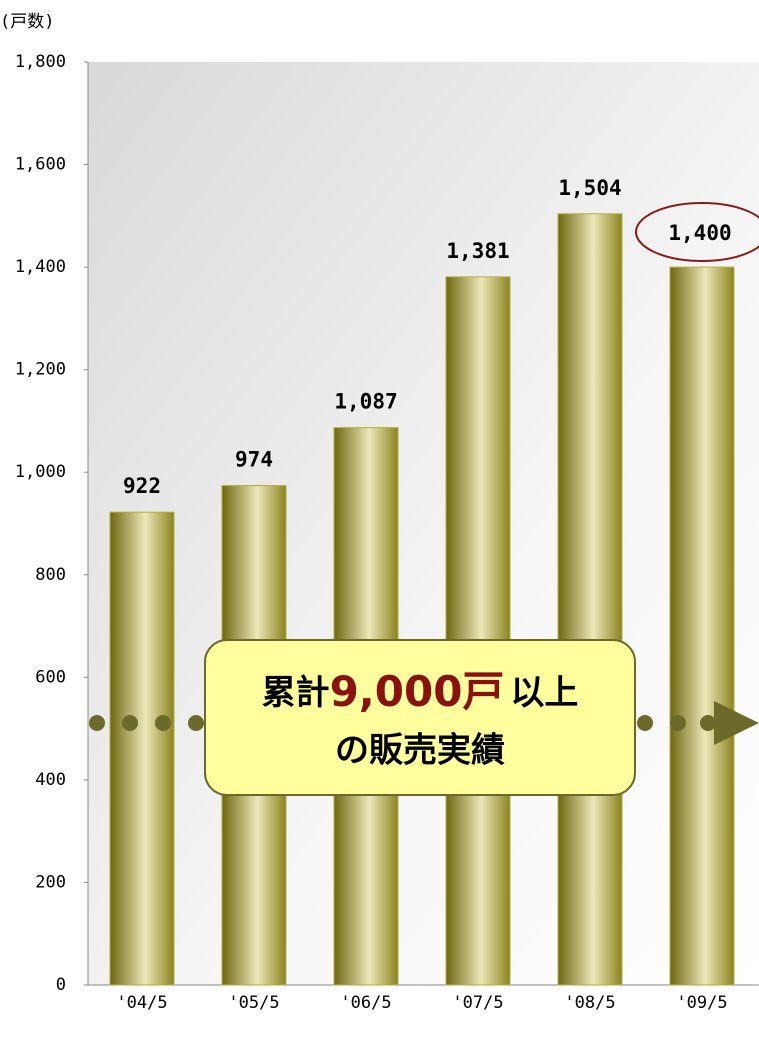 Image resolution: width=759 pixels, height=1038 pixels. I want to click on value-label: 974, so click(254, 460).